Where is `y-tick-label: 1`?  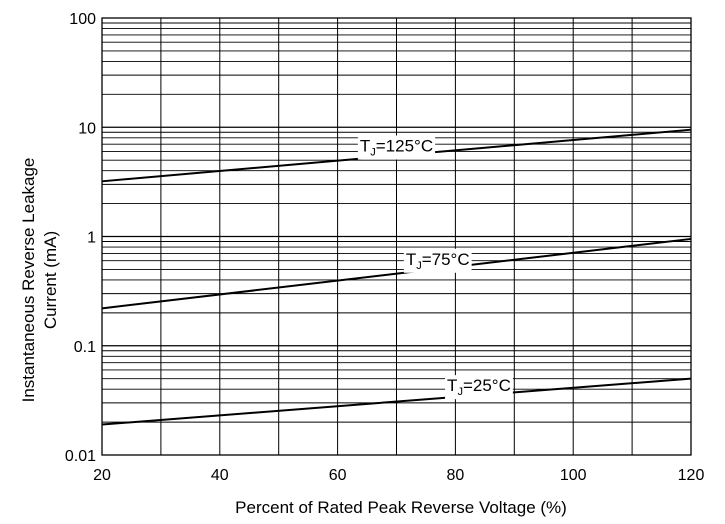 y-tick-label: 1 is located at coordinates (91, 238).